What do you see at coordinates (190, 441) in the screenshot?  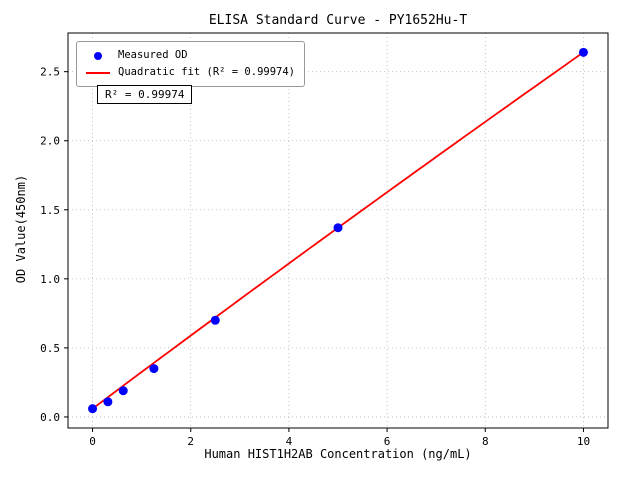 I see `x-tick-label: 2` at bounding box center [190, 441].